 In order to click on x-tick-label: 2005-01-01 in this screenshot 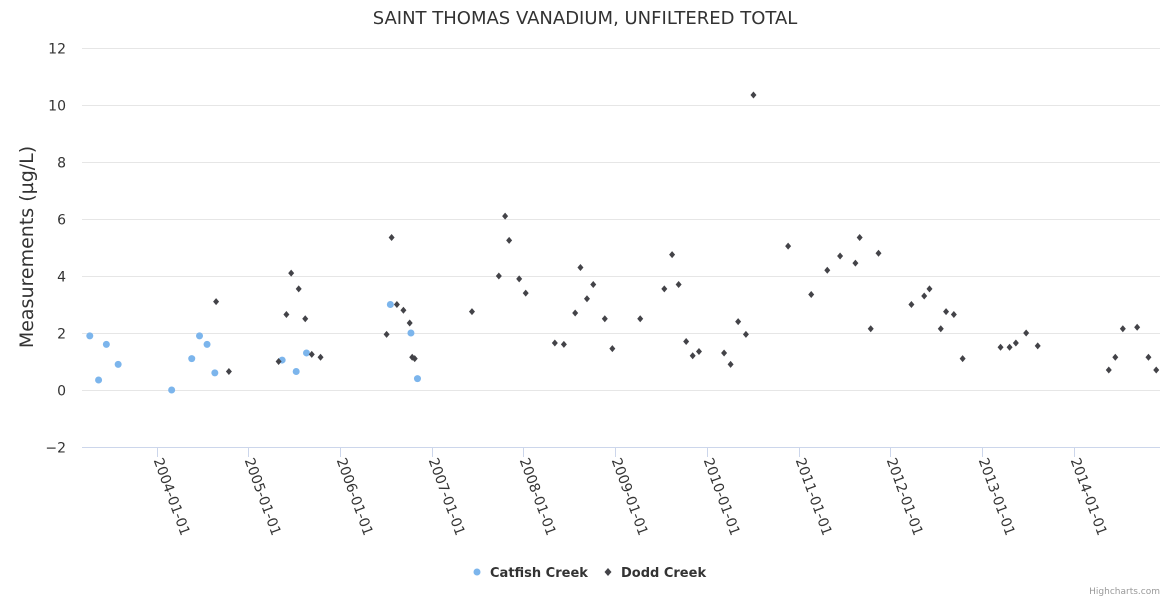, I will do `click(262, 497)`.